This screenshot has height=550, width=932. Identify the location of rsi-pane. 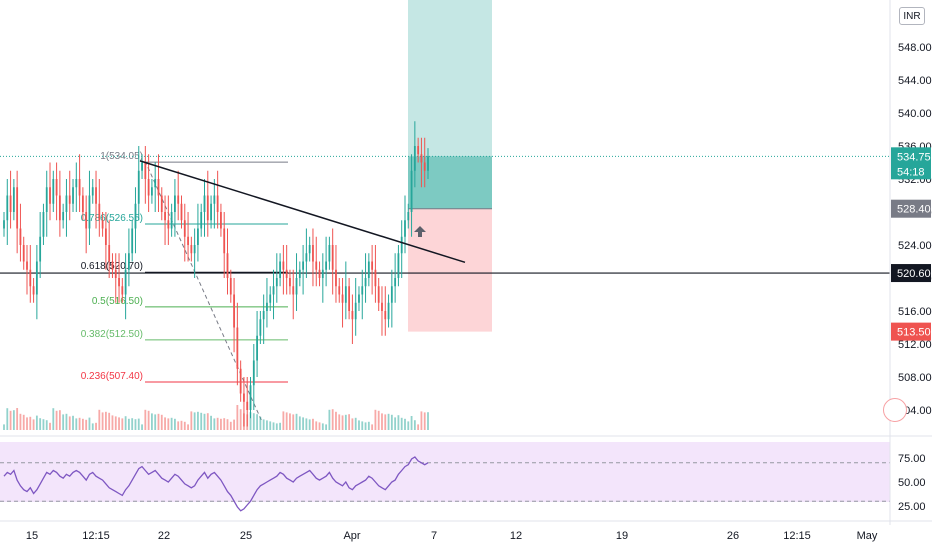
(466, 473).